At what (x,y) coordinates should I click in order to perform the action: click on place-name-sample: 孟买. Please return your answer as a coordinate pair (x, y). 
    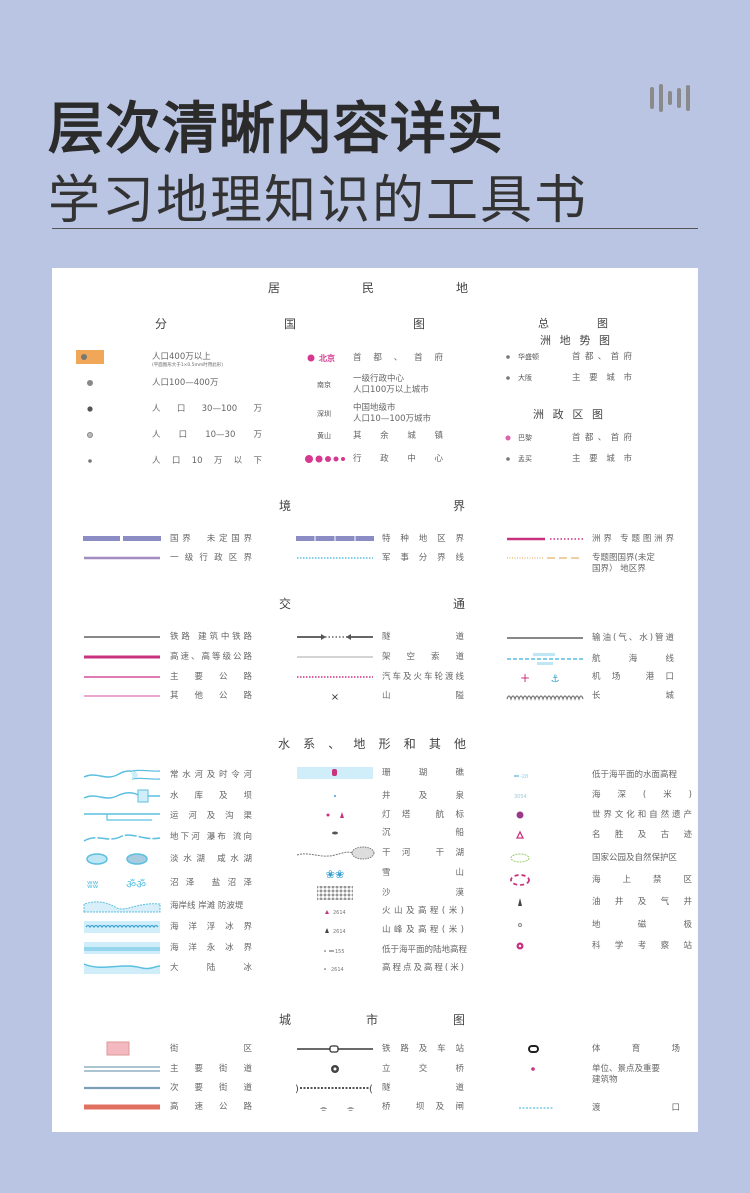
    Looking at the image, I should click on (525, 459).